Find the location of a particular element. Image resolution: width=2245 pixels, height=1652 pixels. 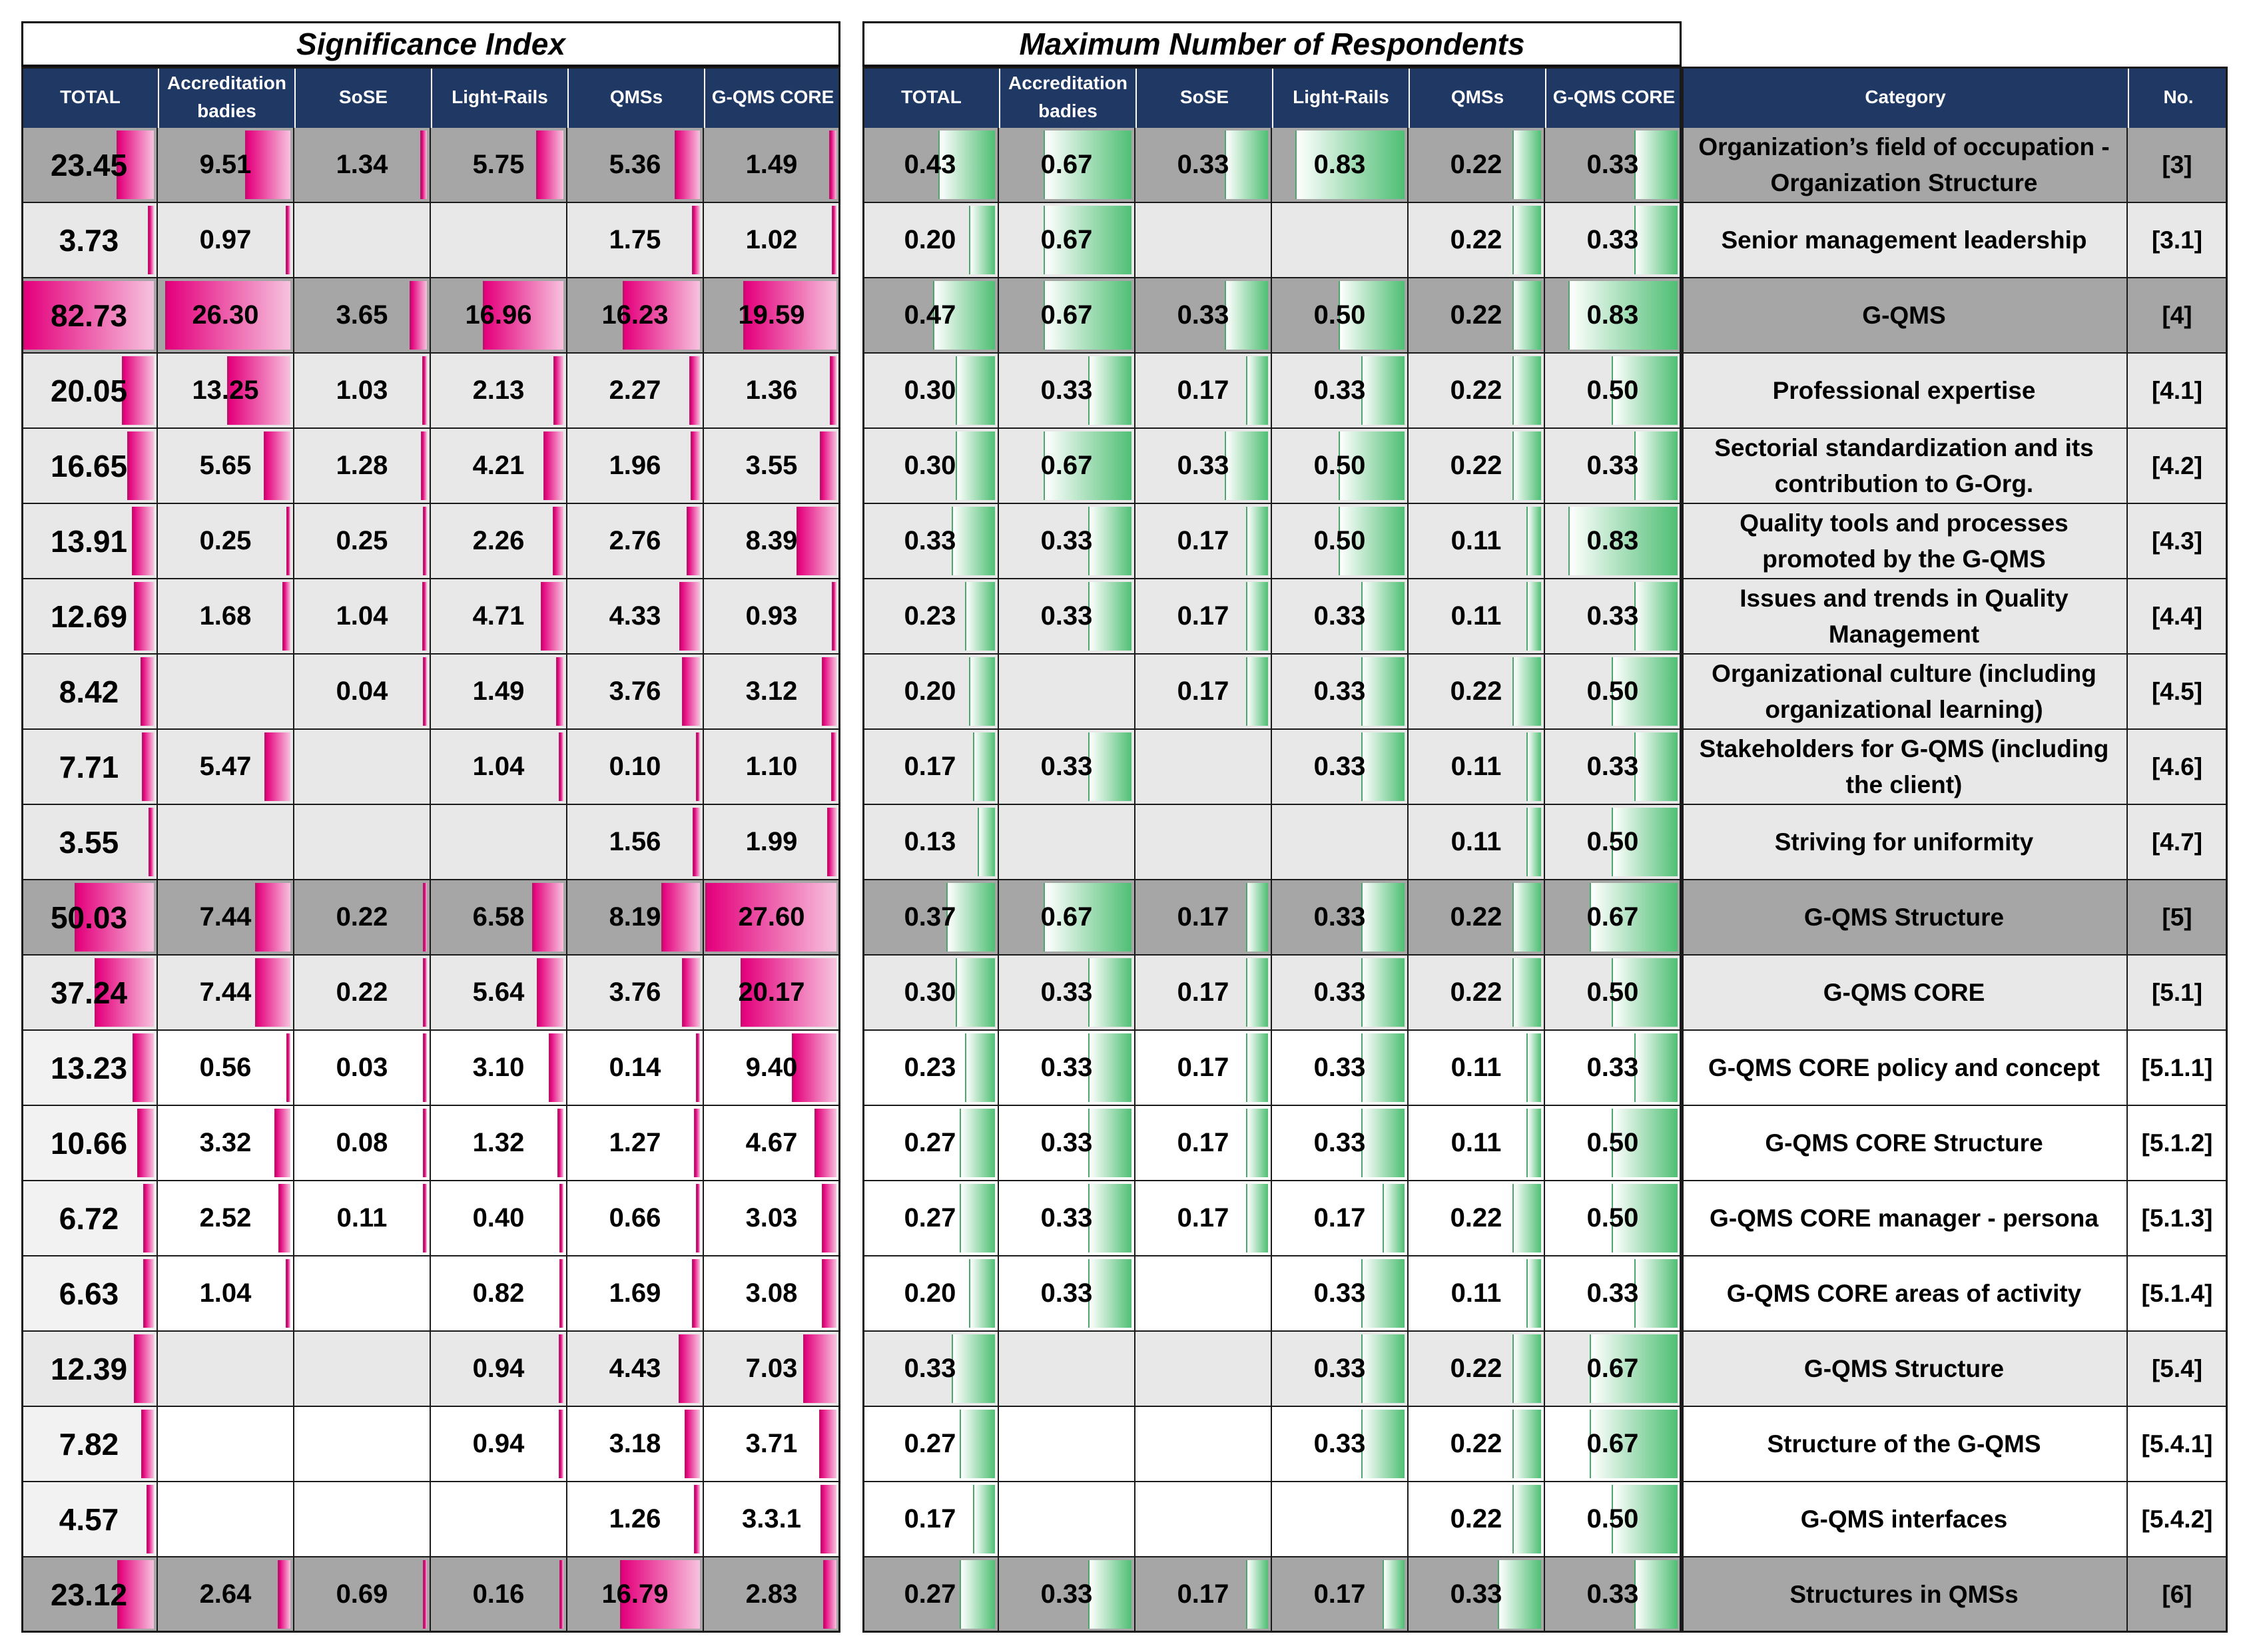

category-label: G-QMS CORE policy and concept is located at coordinates (1904, 1067).